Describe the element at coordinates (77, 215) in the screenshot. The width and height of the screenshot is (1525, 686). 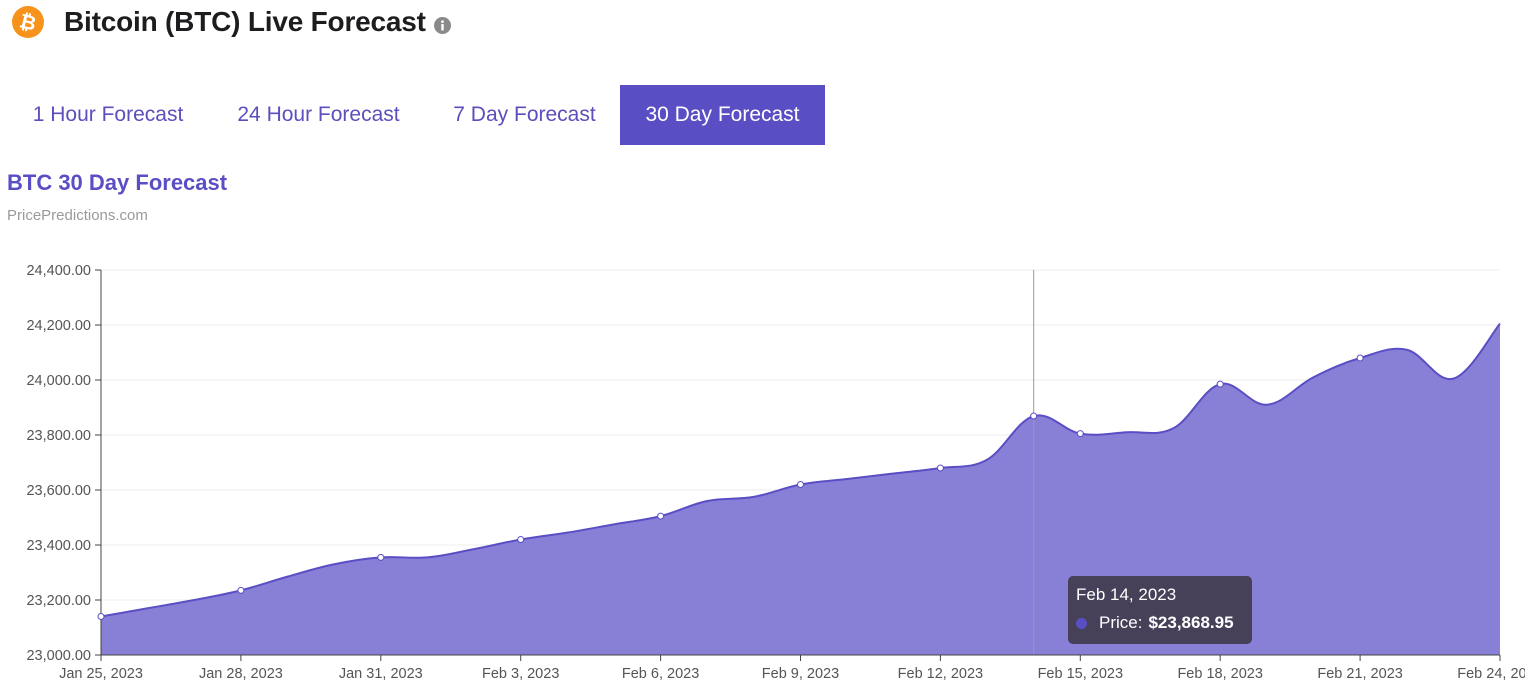
I see `chart-source: PricePredictions.com` at that location.